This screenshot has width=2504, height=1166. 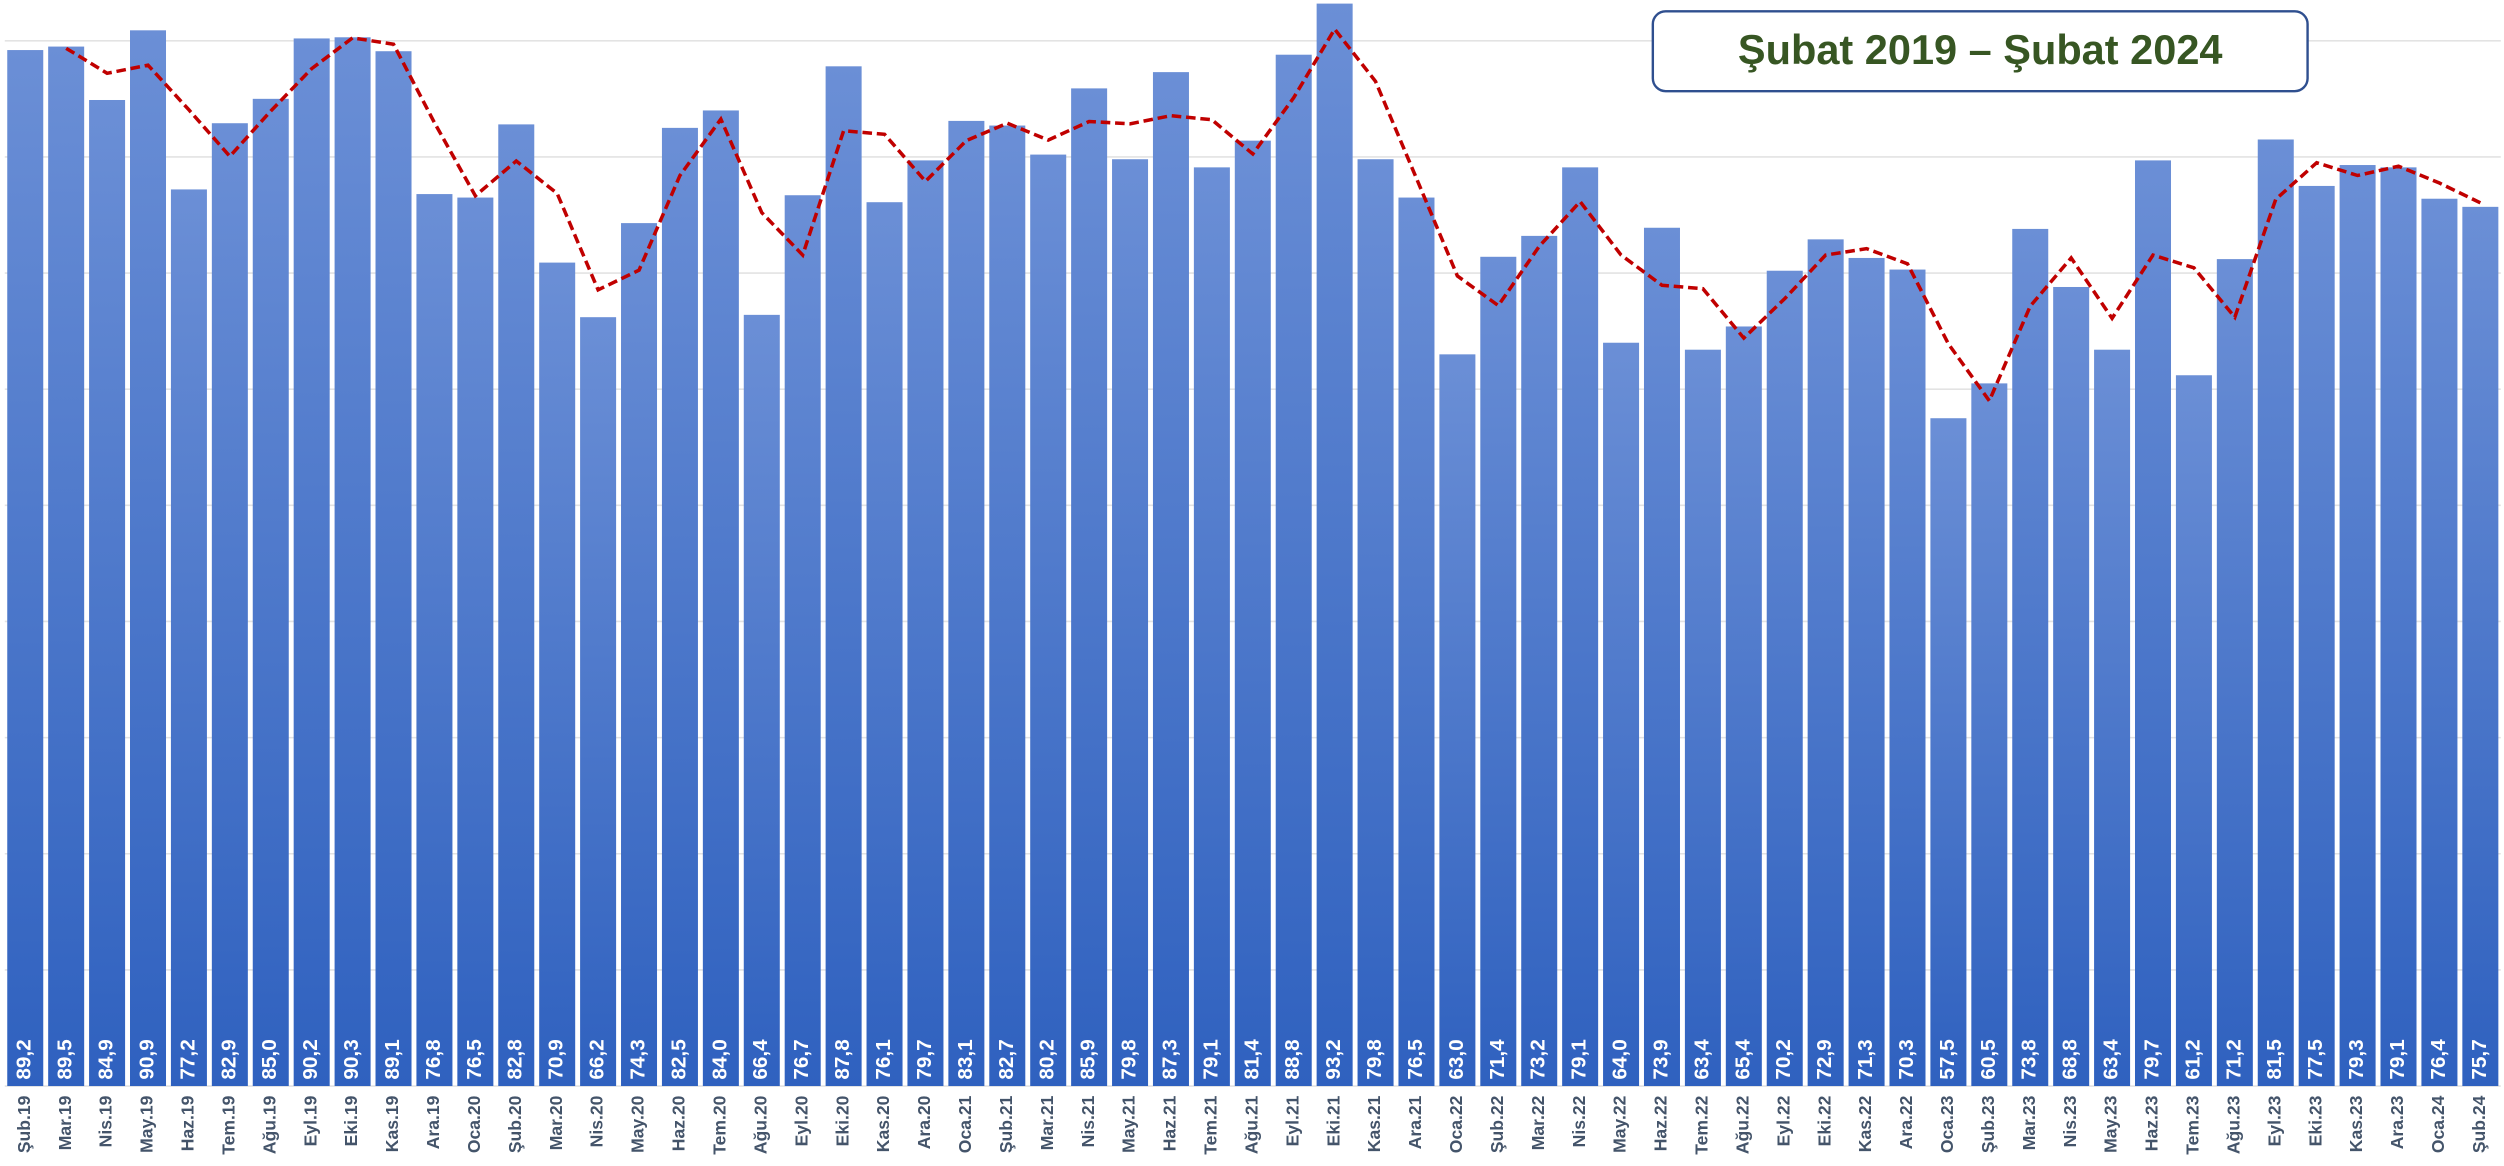 I want to click on value-label: 82,7, so click(x=1006, y=1059).